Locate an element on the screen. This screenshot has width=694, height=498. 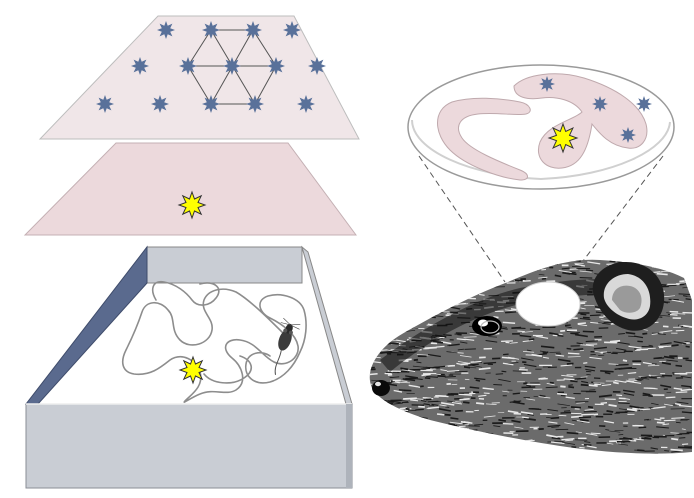
arena-place-field-starburst-icon is located at coordinates (193, 370).